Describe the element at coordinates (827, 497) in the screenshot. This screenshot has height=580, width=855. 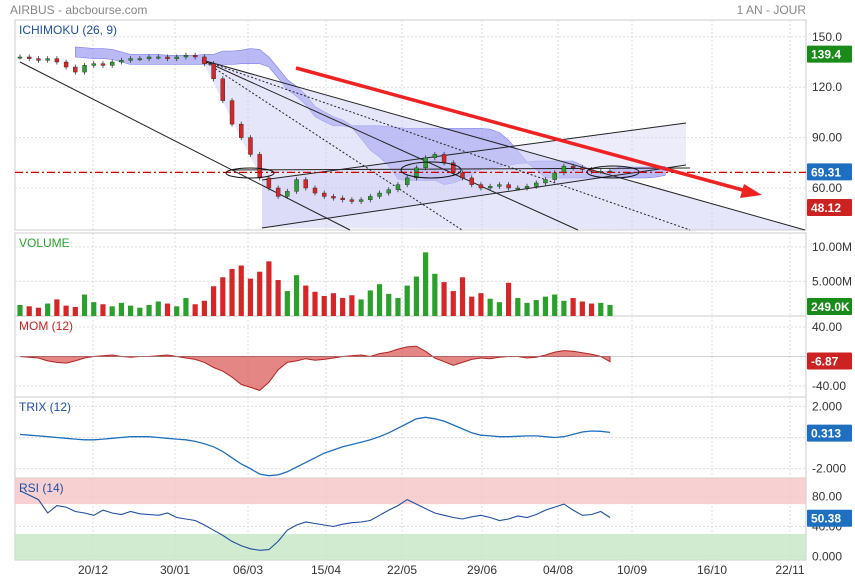
I see `y-tick-label: 80.00` at that location.